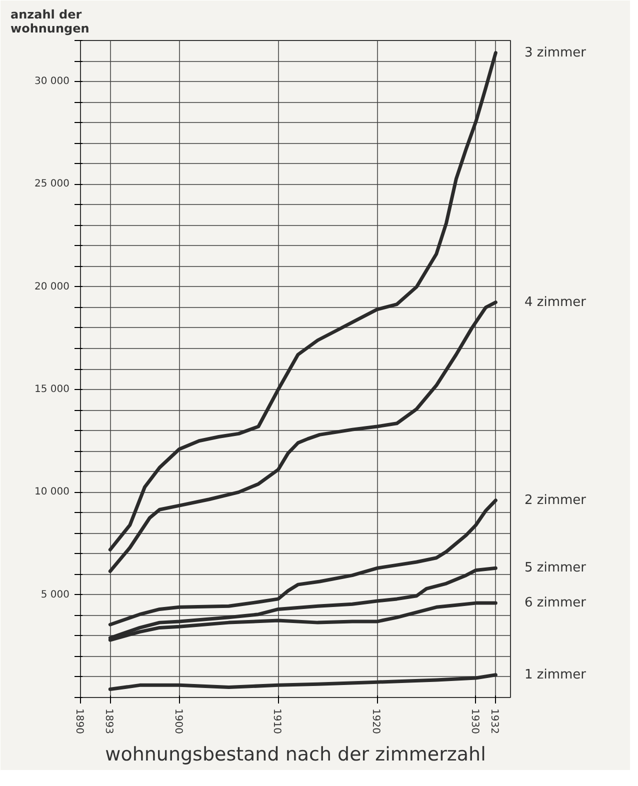 The height and width of the screenshot is (786, 638). Describe the element at coordinates (52, 286) in the screenshot. I see `y-tick-label: 20 000` at that location.